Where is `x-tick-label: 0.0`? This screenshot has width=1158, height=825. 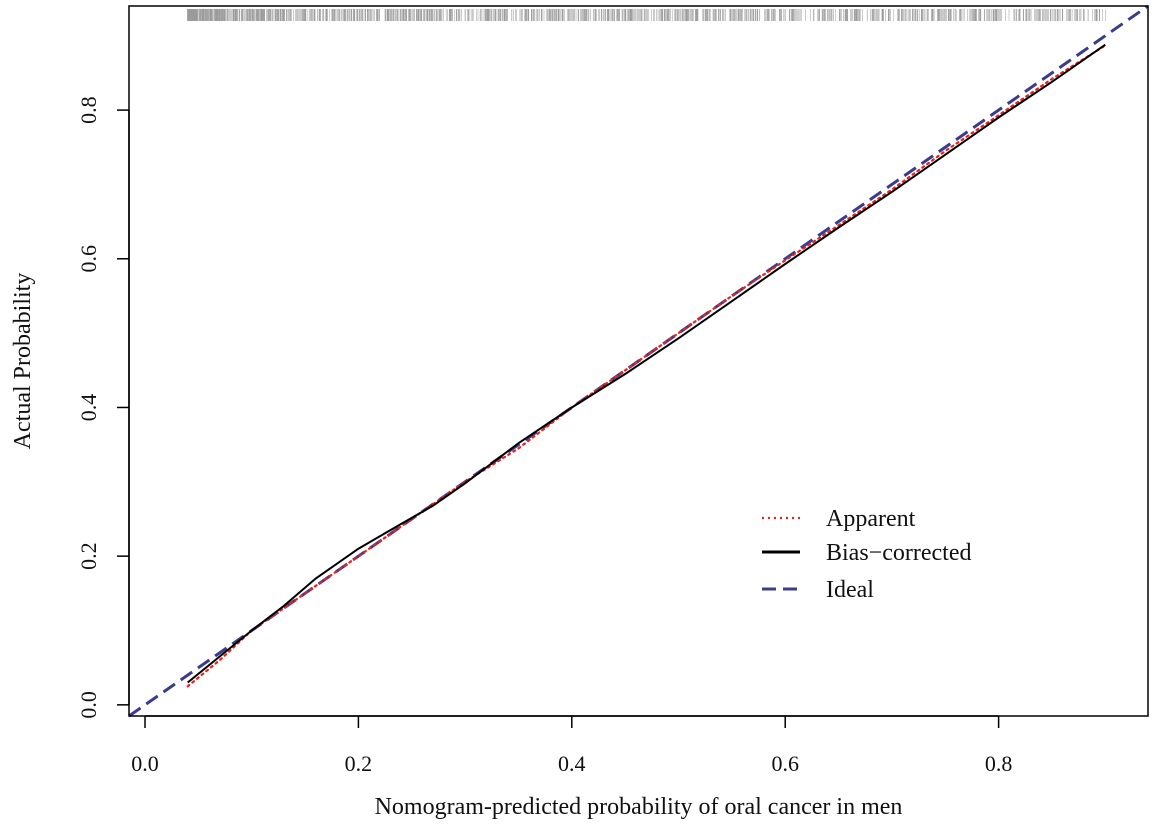 x-tick-label: 0.0 is located at coordinates (145, 763).